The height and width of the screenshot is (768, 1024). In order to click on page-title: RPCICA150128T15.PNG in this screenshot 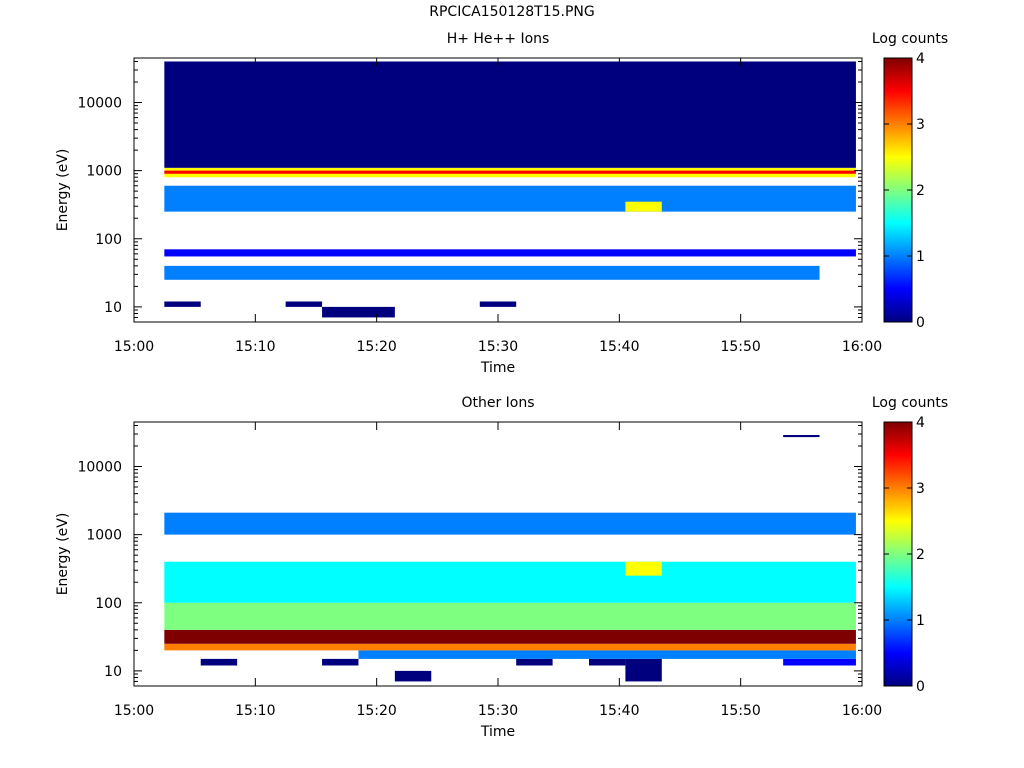, I will do `click(512, 12)`.